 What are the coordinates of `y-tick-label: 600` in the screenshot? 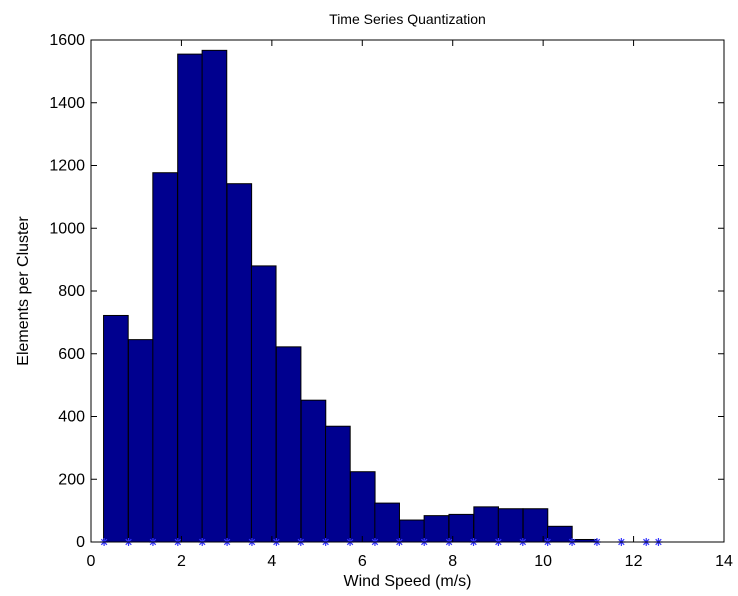 It's located at (71, 354).